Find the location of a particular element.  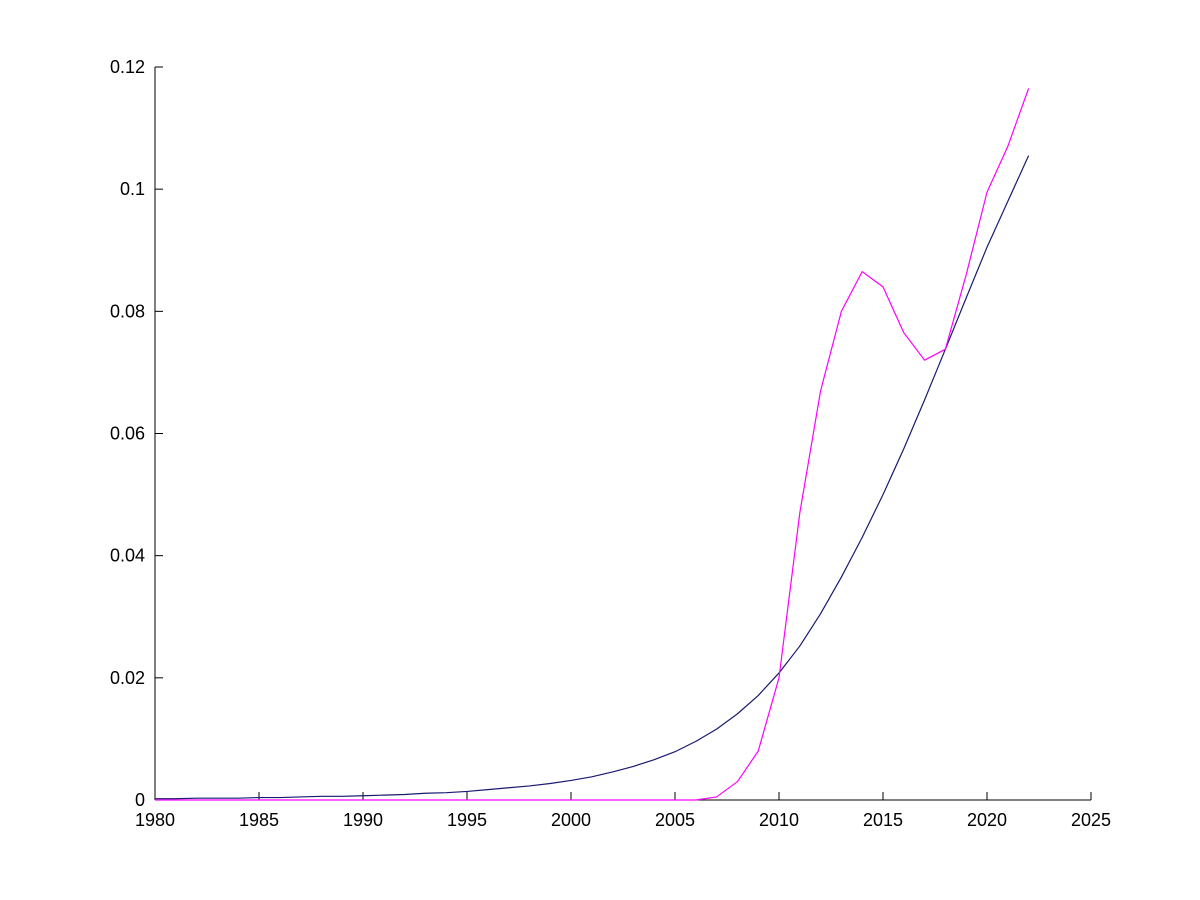

x-tick-label: 2025 is located at coordinates (1091, 820).